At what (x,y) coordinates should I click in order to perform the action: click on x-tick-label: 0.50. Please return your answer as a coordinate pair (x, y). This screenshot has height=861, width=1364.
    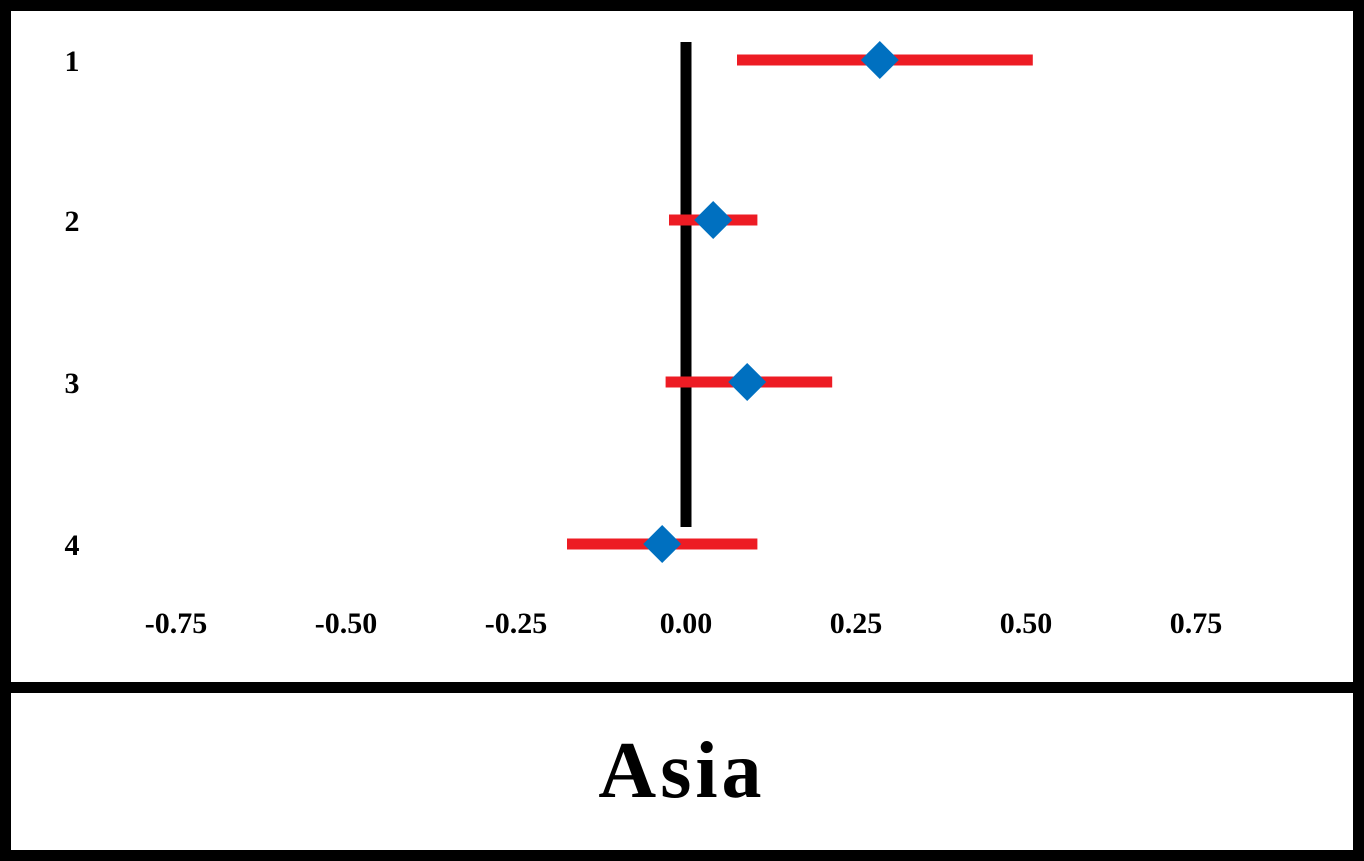
    Looking at the image, I should click on (1026, 623).